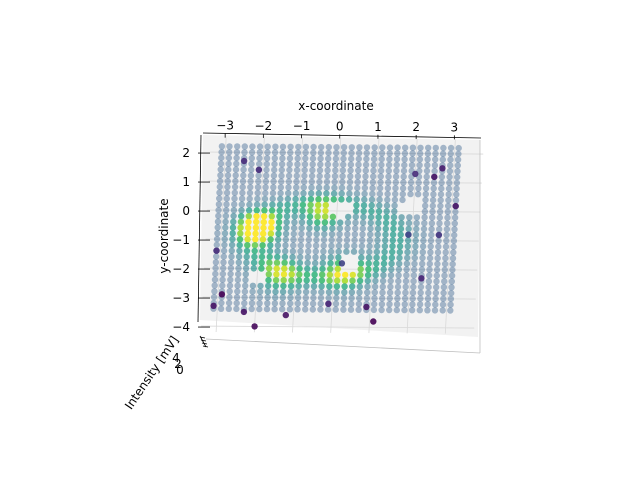  Describe the element at coordinates (199, 228) in the screenshot. I see `y-axis-line` at that location.